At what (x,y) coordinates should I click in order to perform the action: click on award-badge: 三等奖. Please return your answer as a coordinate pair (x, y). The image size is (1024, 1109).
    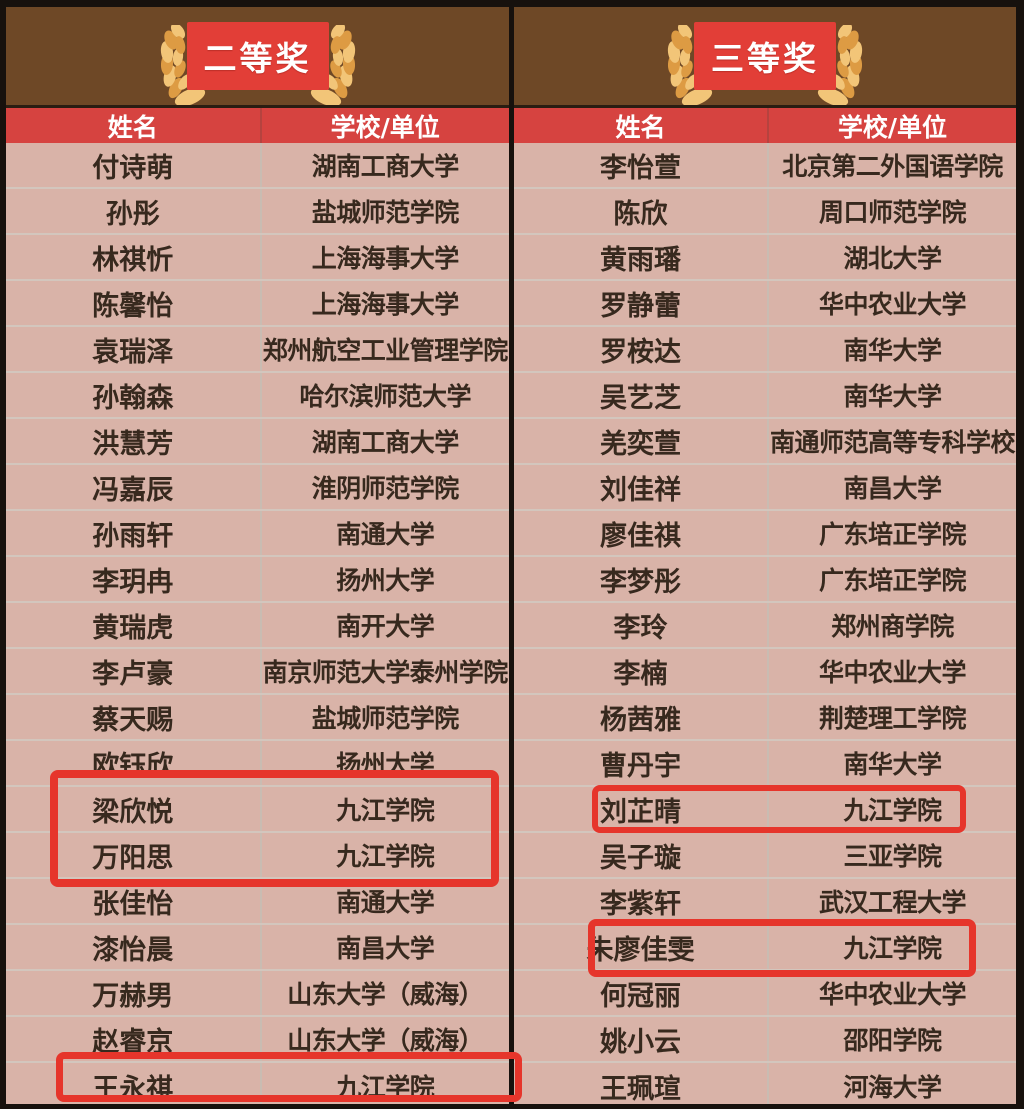
    Looking at the image, I should click on (765, 56).